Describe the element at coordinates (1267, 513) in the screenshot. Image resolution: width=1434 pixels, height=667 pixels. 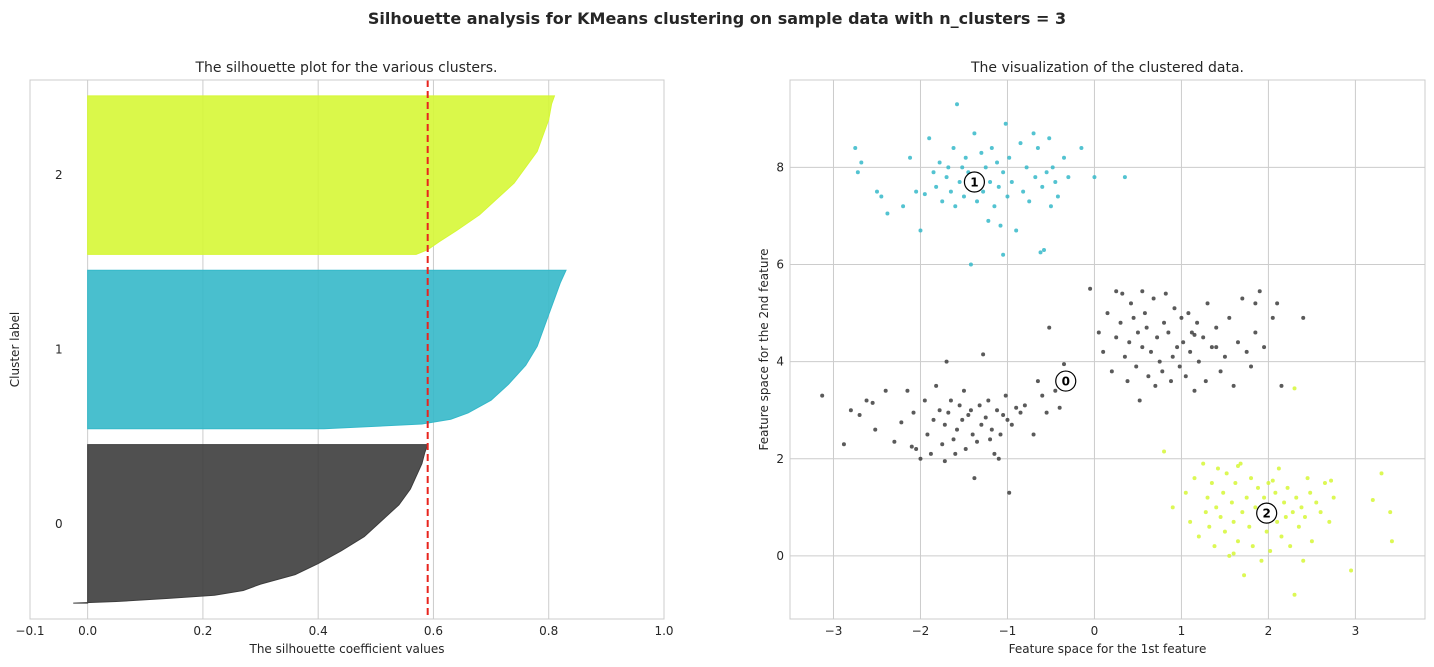
I see `cluster-center-marker` at that location.